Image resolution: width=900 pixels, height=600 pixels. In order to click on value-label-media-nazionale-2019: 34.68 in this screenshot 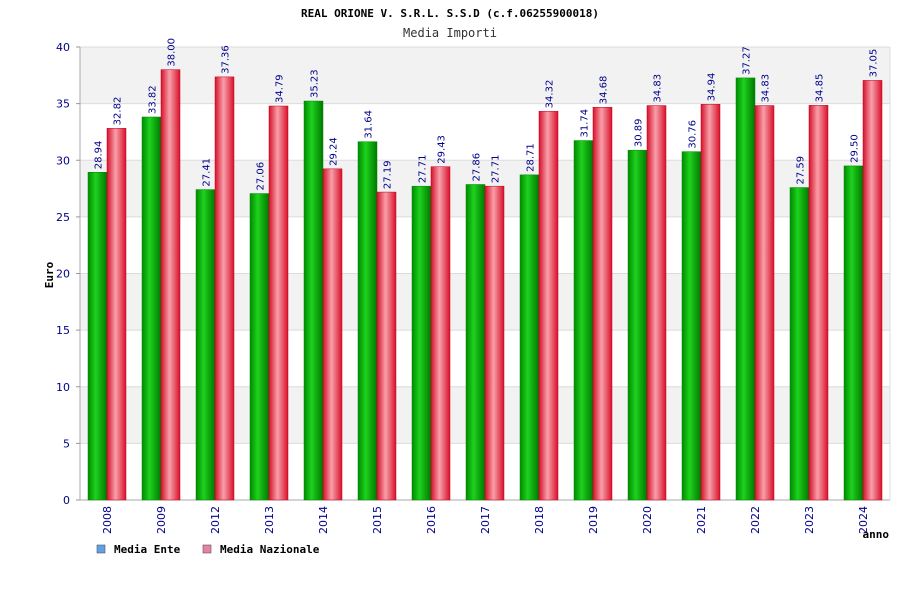, I will do `click(604, 90)`.